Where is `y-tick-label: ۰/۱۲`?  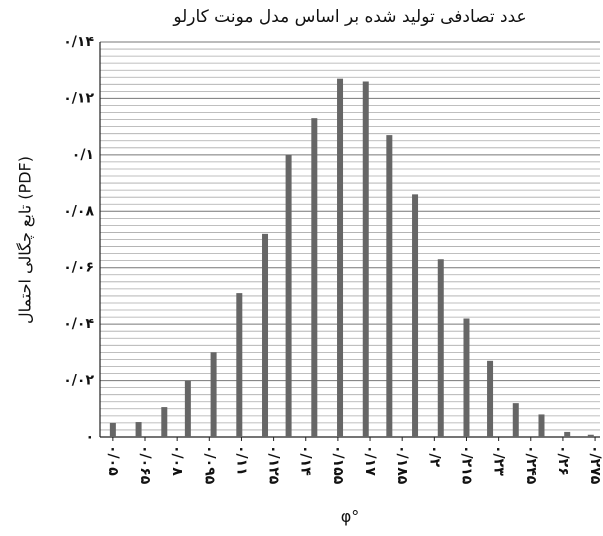 y-tick-label: ۰/۱۲ is located at coordinates (78, 98).